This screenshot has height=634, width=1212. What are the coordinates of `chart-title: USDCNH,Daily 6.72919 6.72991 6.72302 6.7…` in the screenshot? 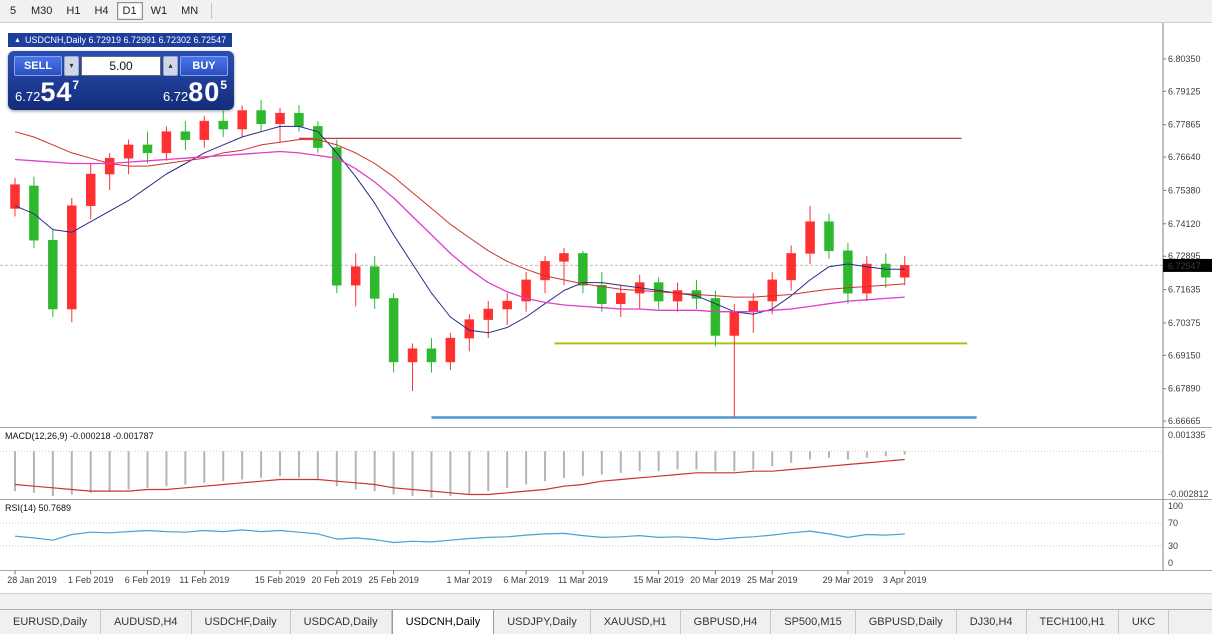 It's located at (125, 40).